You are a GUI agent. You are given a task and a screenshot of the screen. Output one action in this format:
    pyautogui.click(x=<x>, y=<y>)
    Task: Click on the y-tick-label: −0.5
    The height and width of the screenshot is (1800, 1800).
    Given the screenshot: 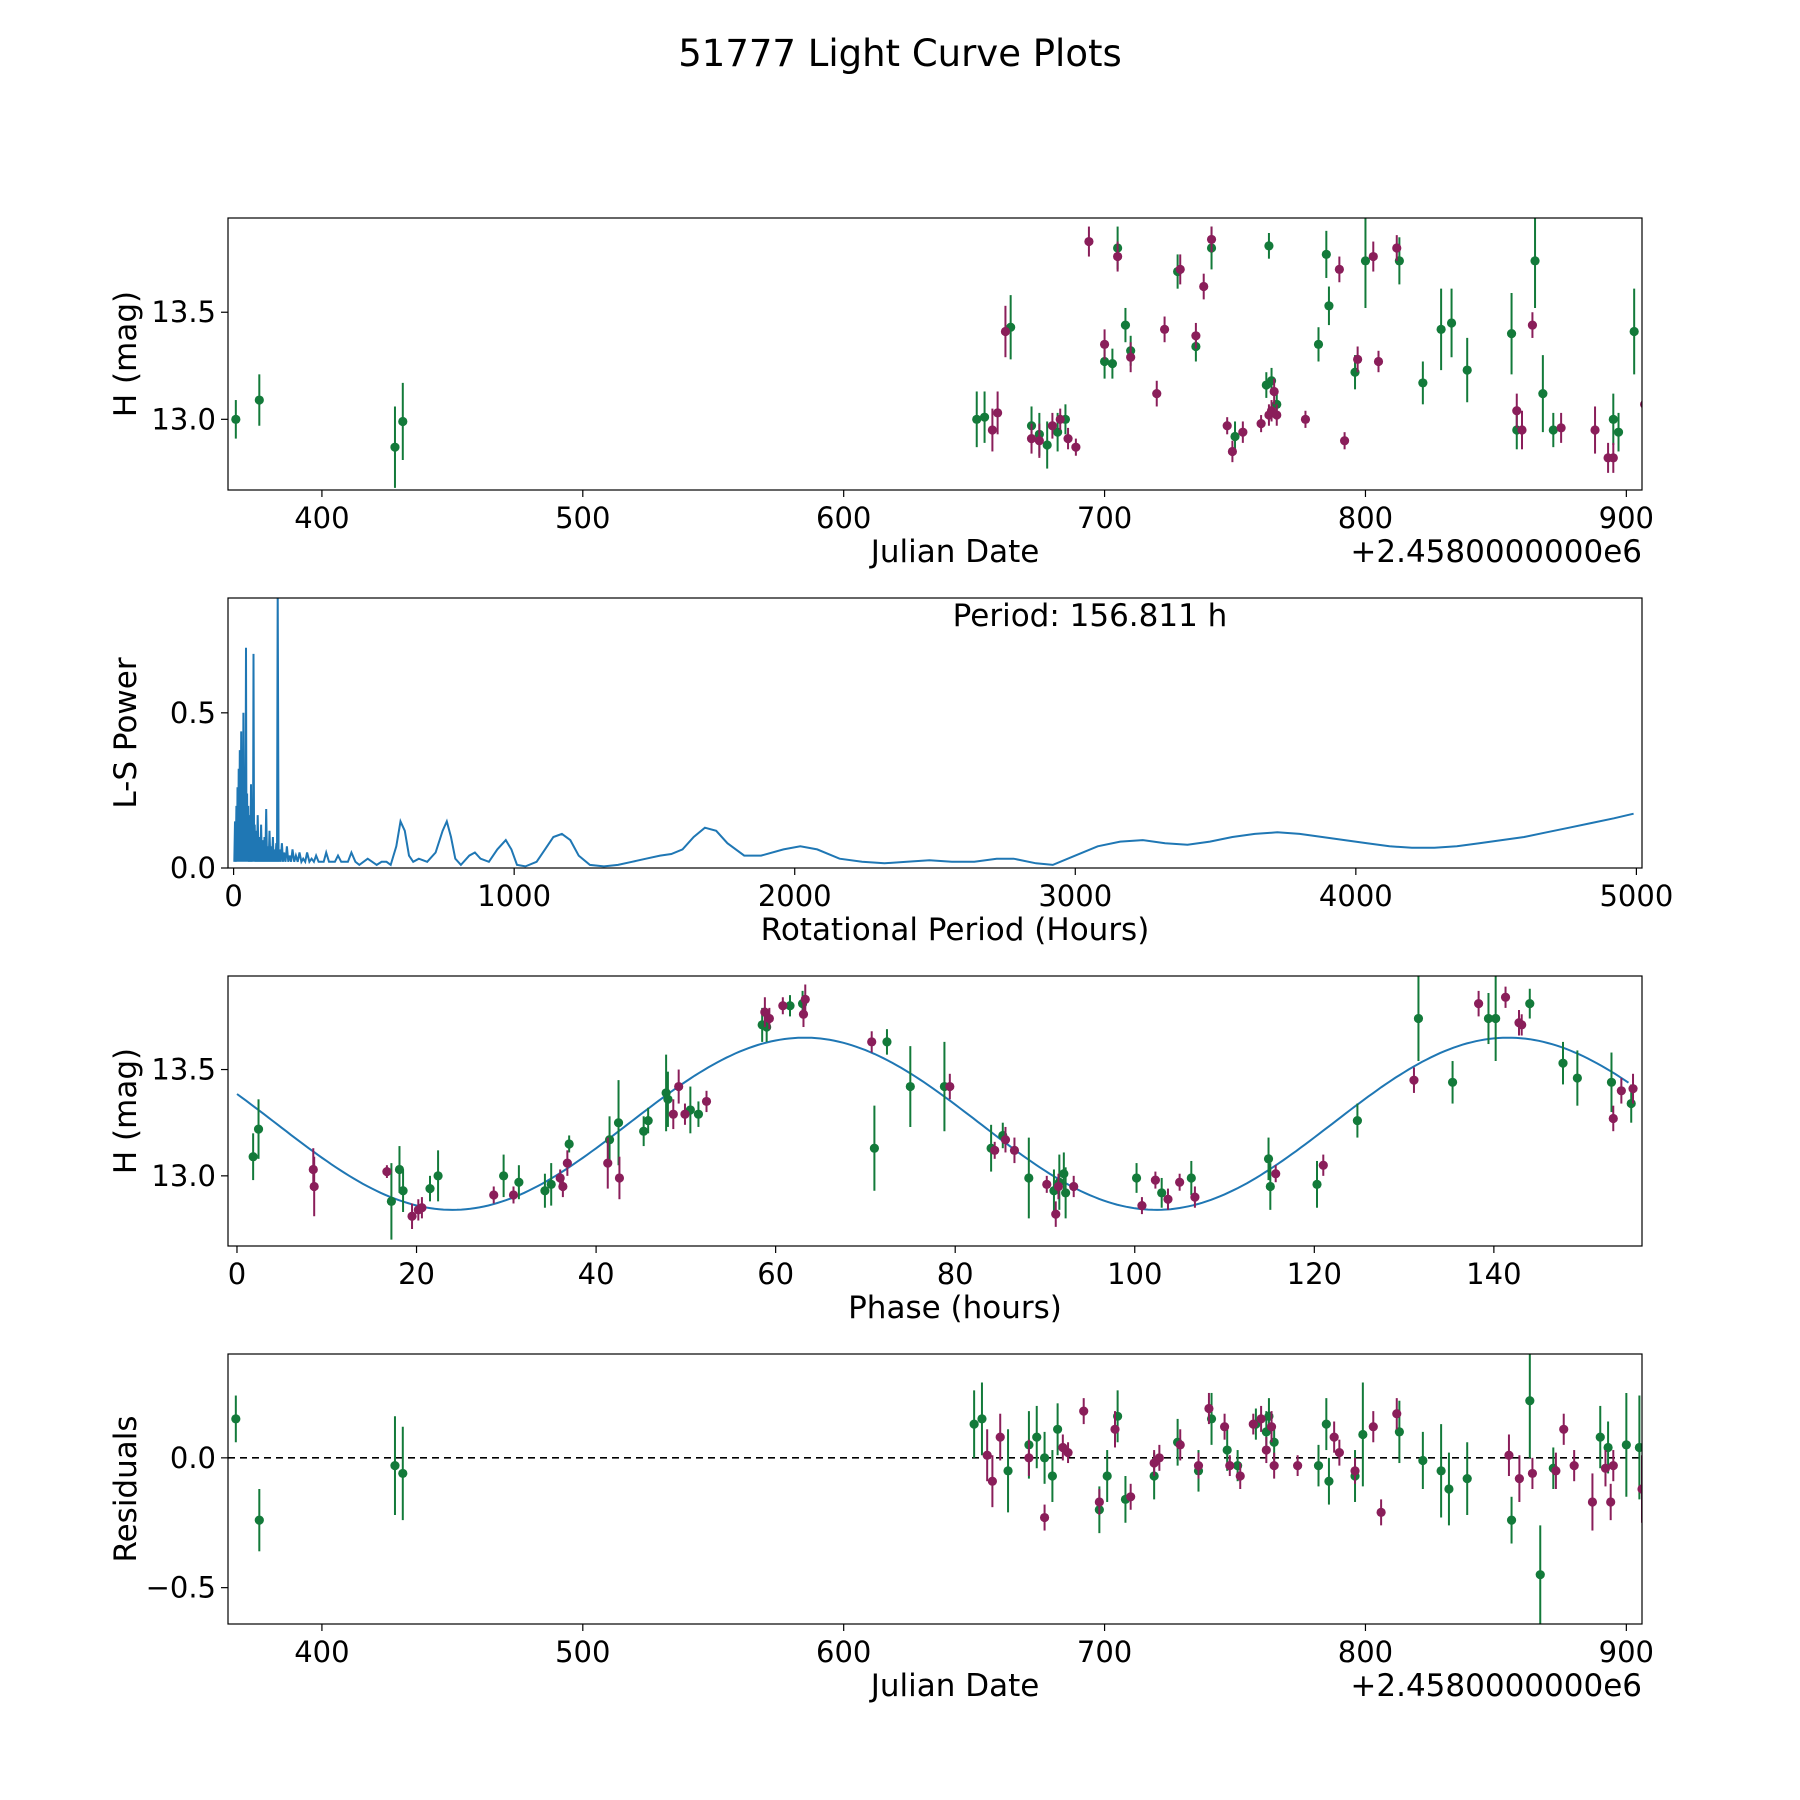 What is the action you would take?
    pyautogui.click(x=181, y=1588)
    